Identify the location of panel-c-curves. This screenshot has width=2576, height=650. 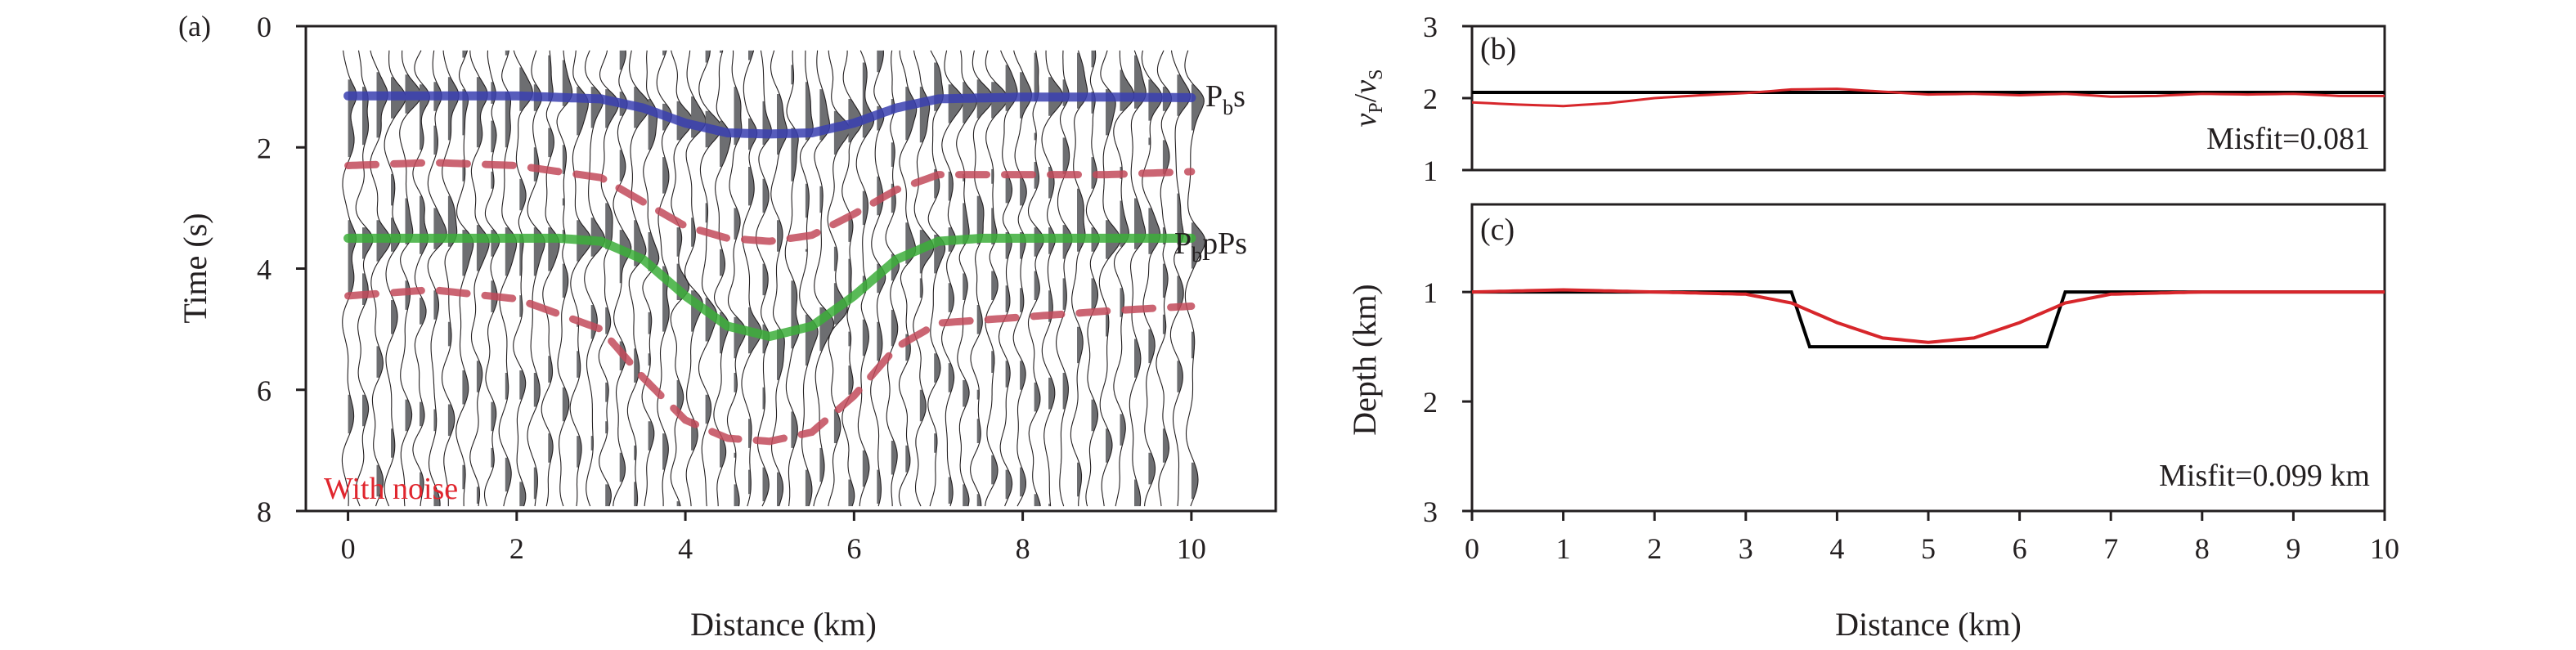
(1928, 318).